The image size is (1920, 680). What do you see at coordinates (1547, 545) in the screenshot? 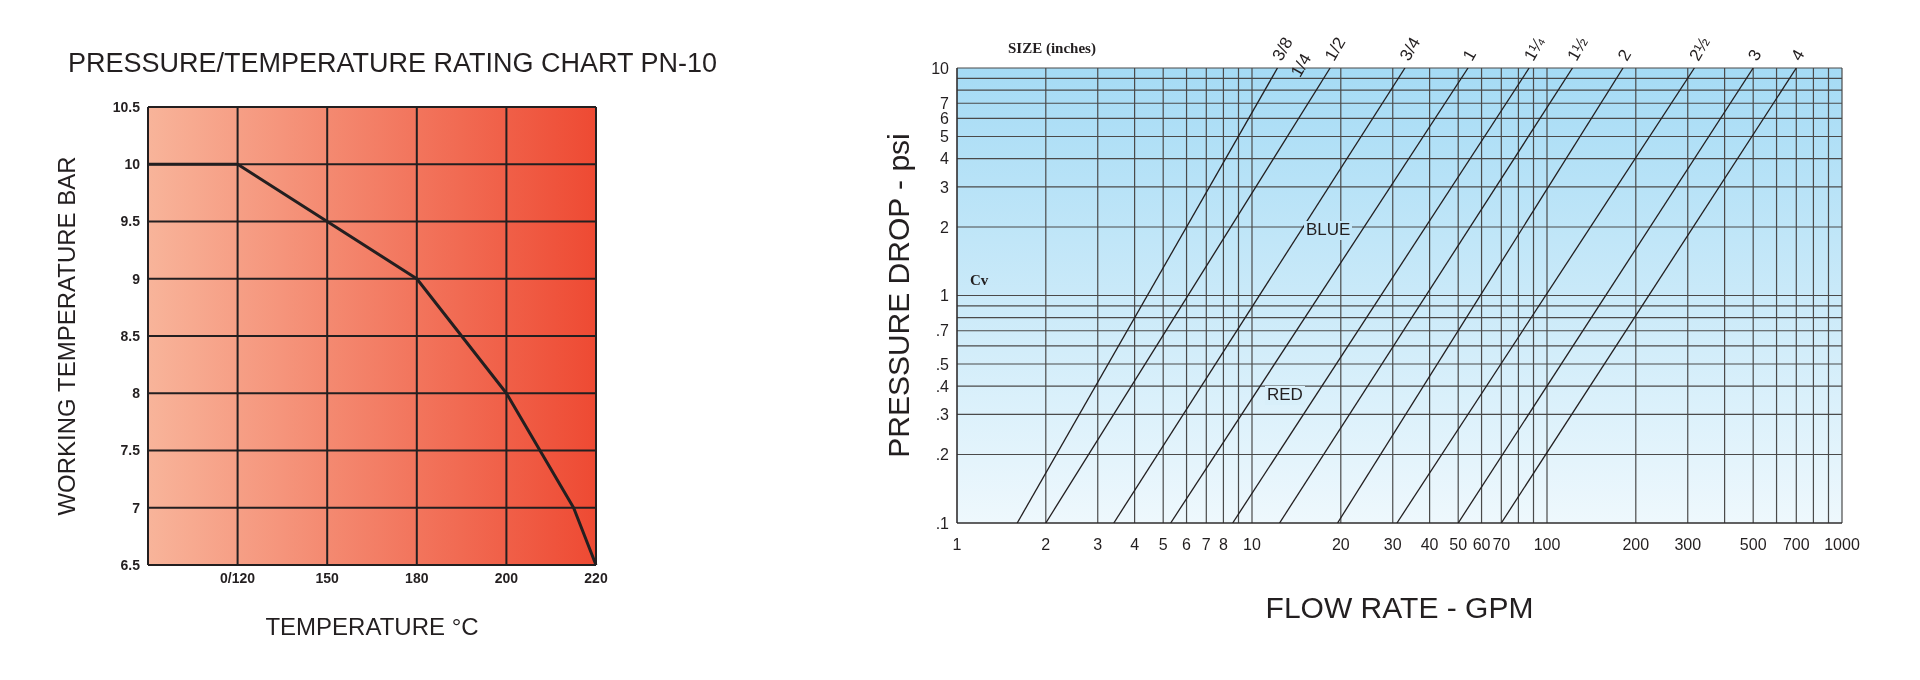
I see `x-tick-label: 100` at bounding box center [1547, 545].